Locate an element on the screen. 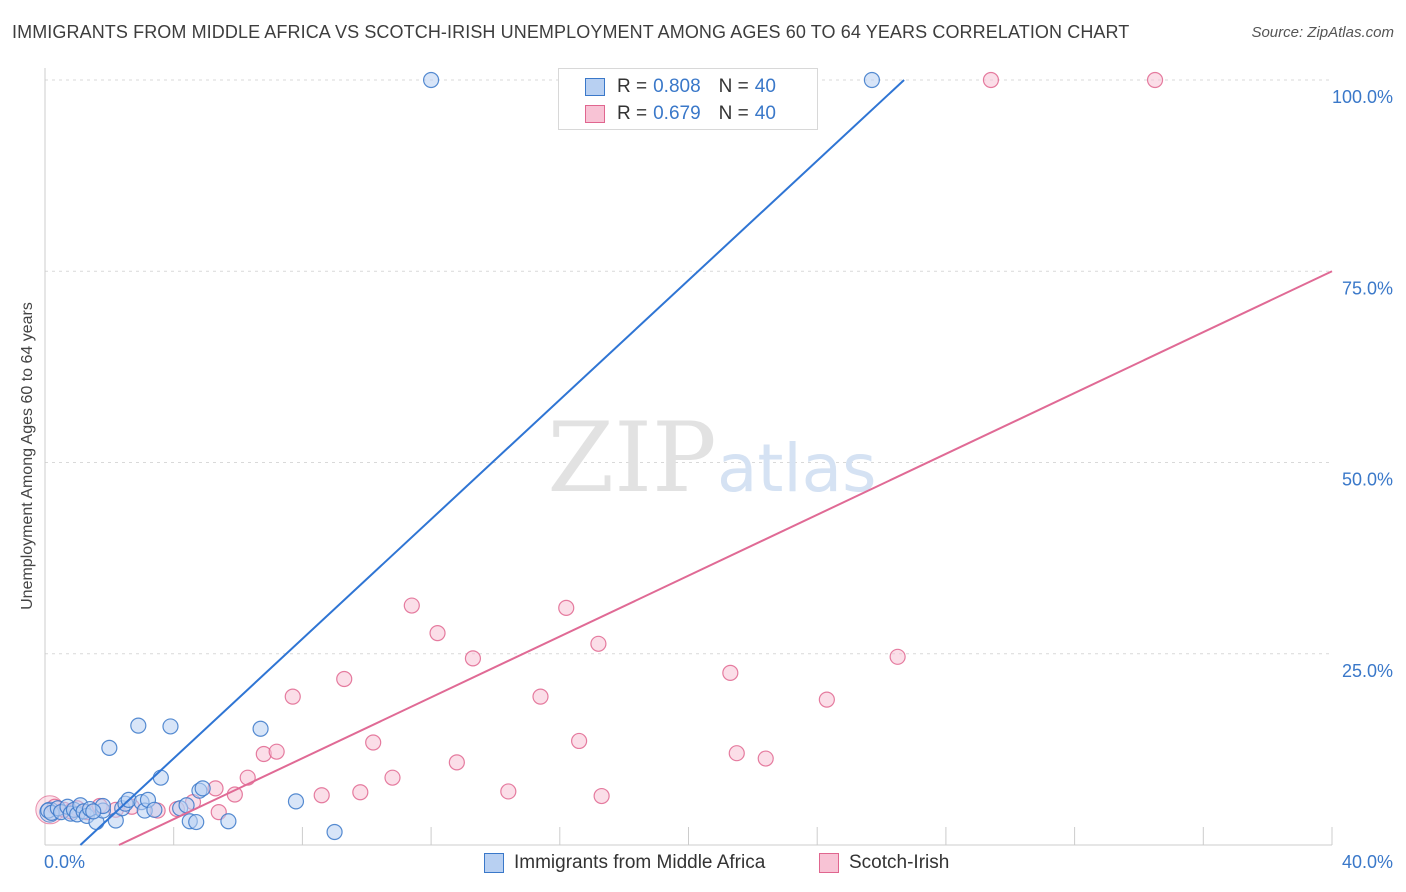 The image size is (1406, 892). y-tick-label: 25.0% is located at coordinates (1367, 671).